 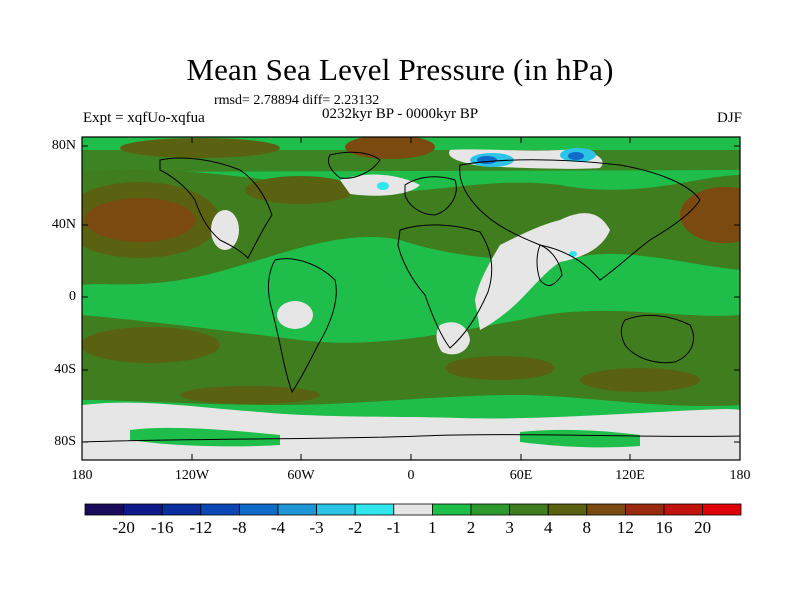 What do you see at coordinates (521, 475) in the screenshot?
I see `lon-label-60e: 60E` at bounding box center [521, 475].